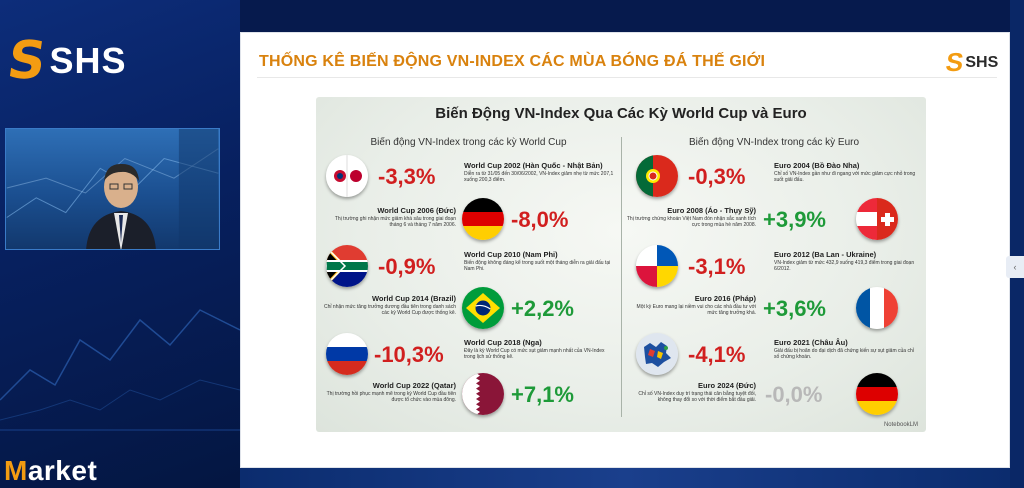 The height and width of the screenshot is (488, 1024). What do you see at coordinates (711, 210) in the screenshot?
I see `euro-2008-event: Euro 2008 (Áo - Thụy Sỹ)` at bounding box center [711, 210].